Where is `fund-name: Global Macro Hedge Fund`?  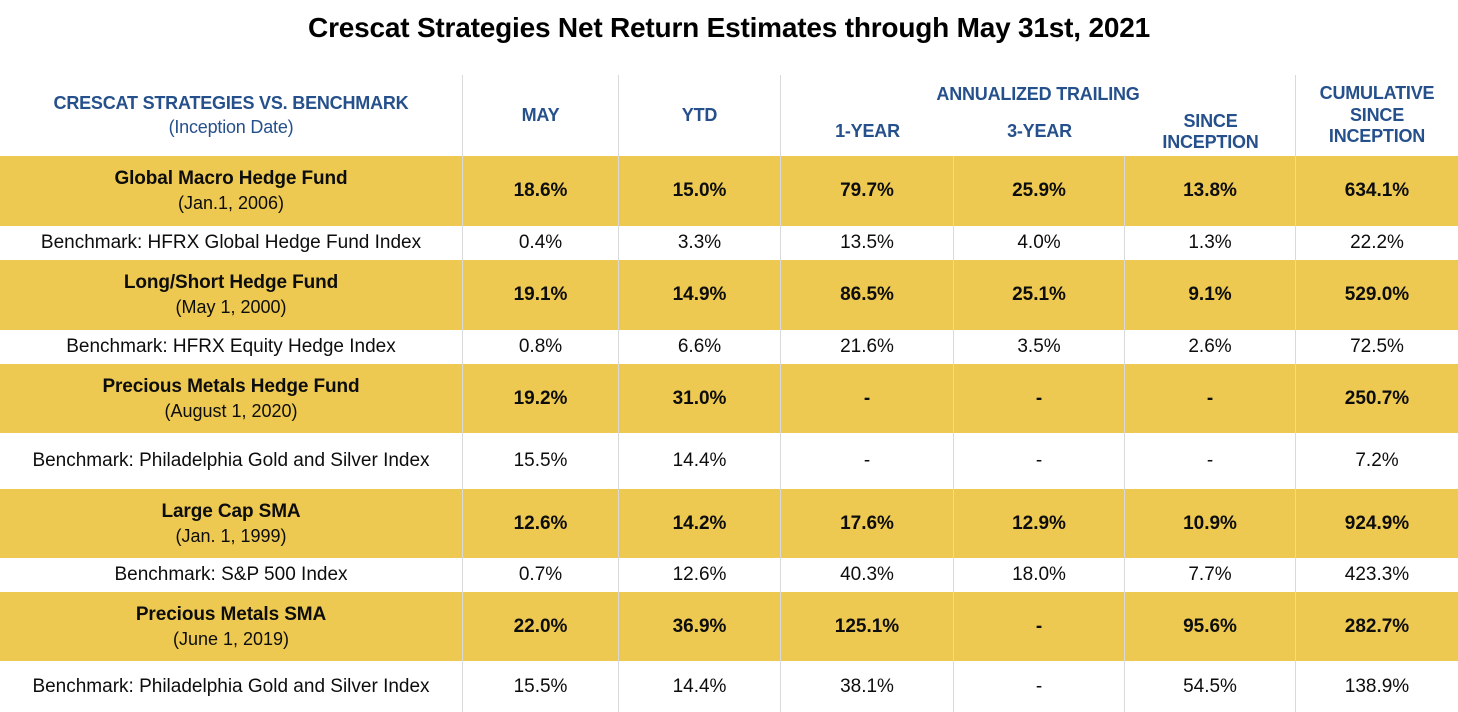
fund-name: Global Macro Hedge Fund is located at coordinates (231, 179).